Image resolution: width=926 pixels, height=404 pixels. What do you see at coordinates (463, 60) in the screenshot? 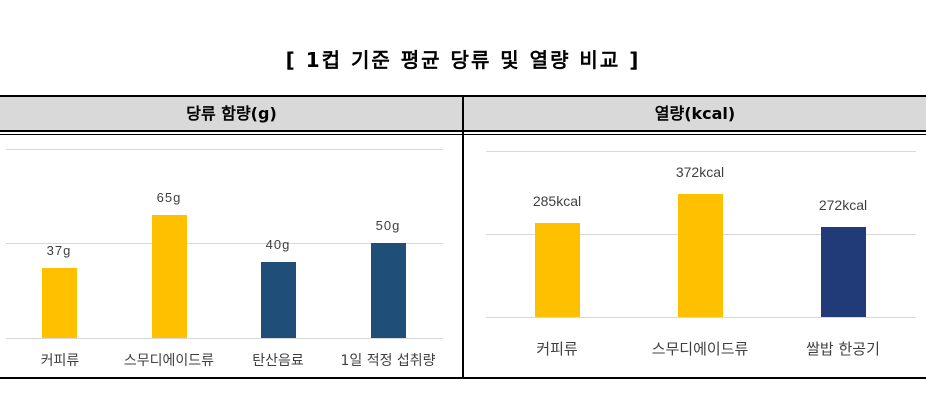
I see `page-title: [ 1컵 기준 평균 당류 및 열량 비교 ]` at bounding box center [463, 60].